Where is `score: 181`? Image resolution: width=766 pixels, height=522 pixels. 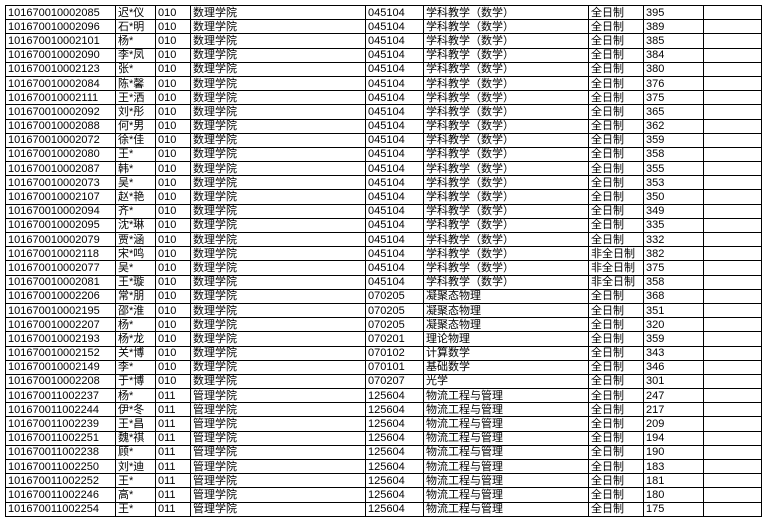 score: 181 is located at coordinates (673, 481).